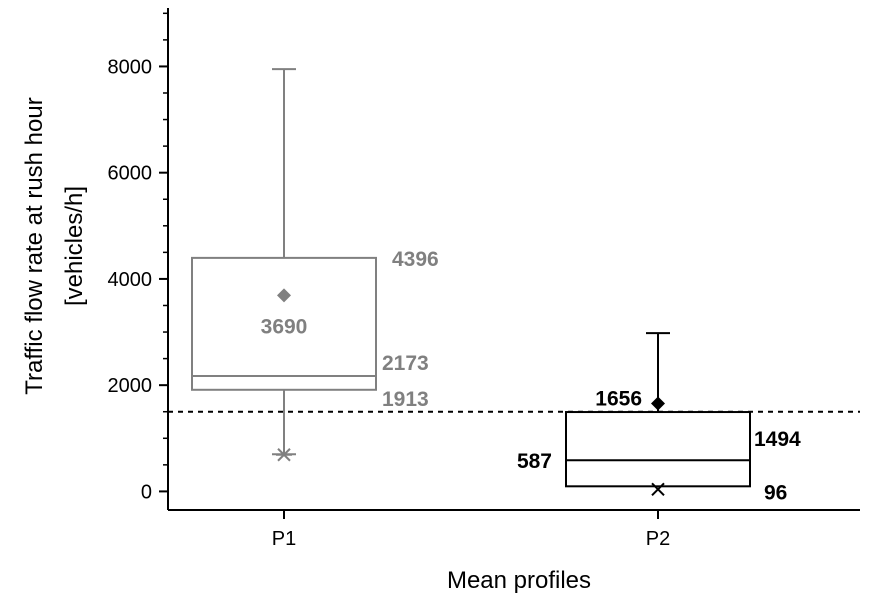 The width and height of the screenshot is (878, 600). Describe the element at coordinates (130, 386) in the screenshot. I see `y-tick-label: 2000` at that location.